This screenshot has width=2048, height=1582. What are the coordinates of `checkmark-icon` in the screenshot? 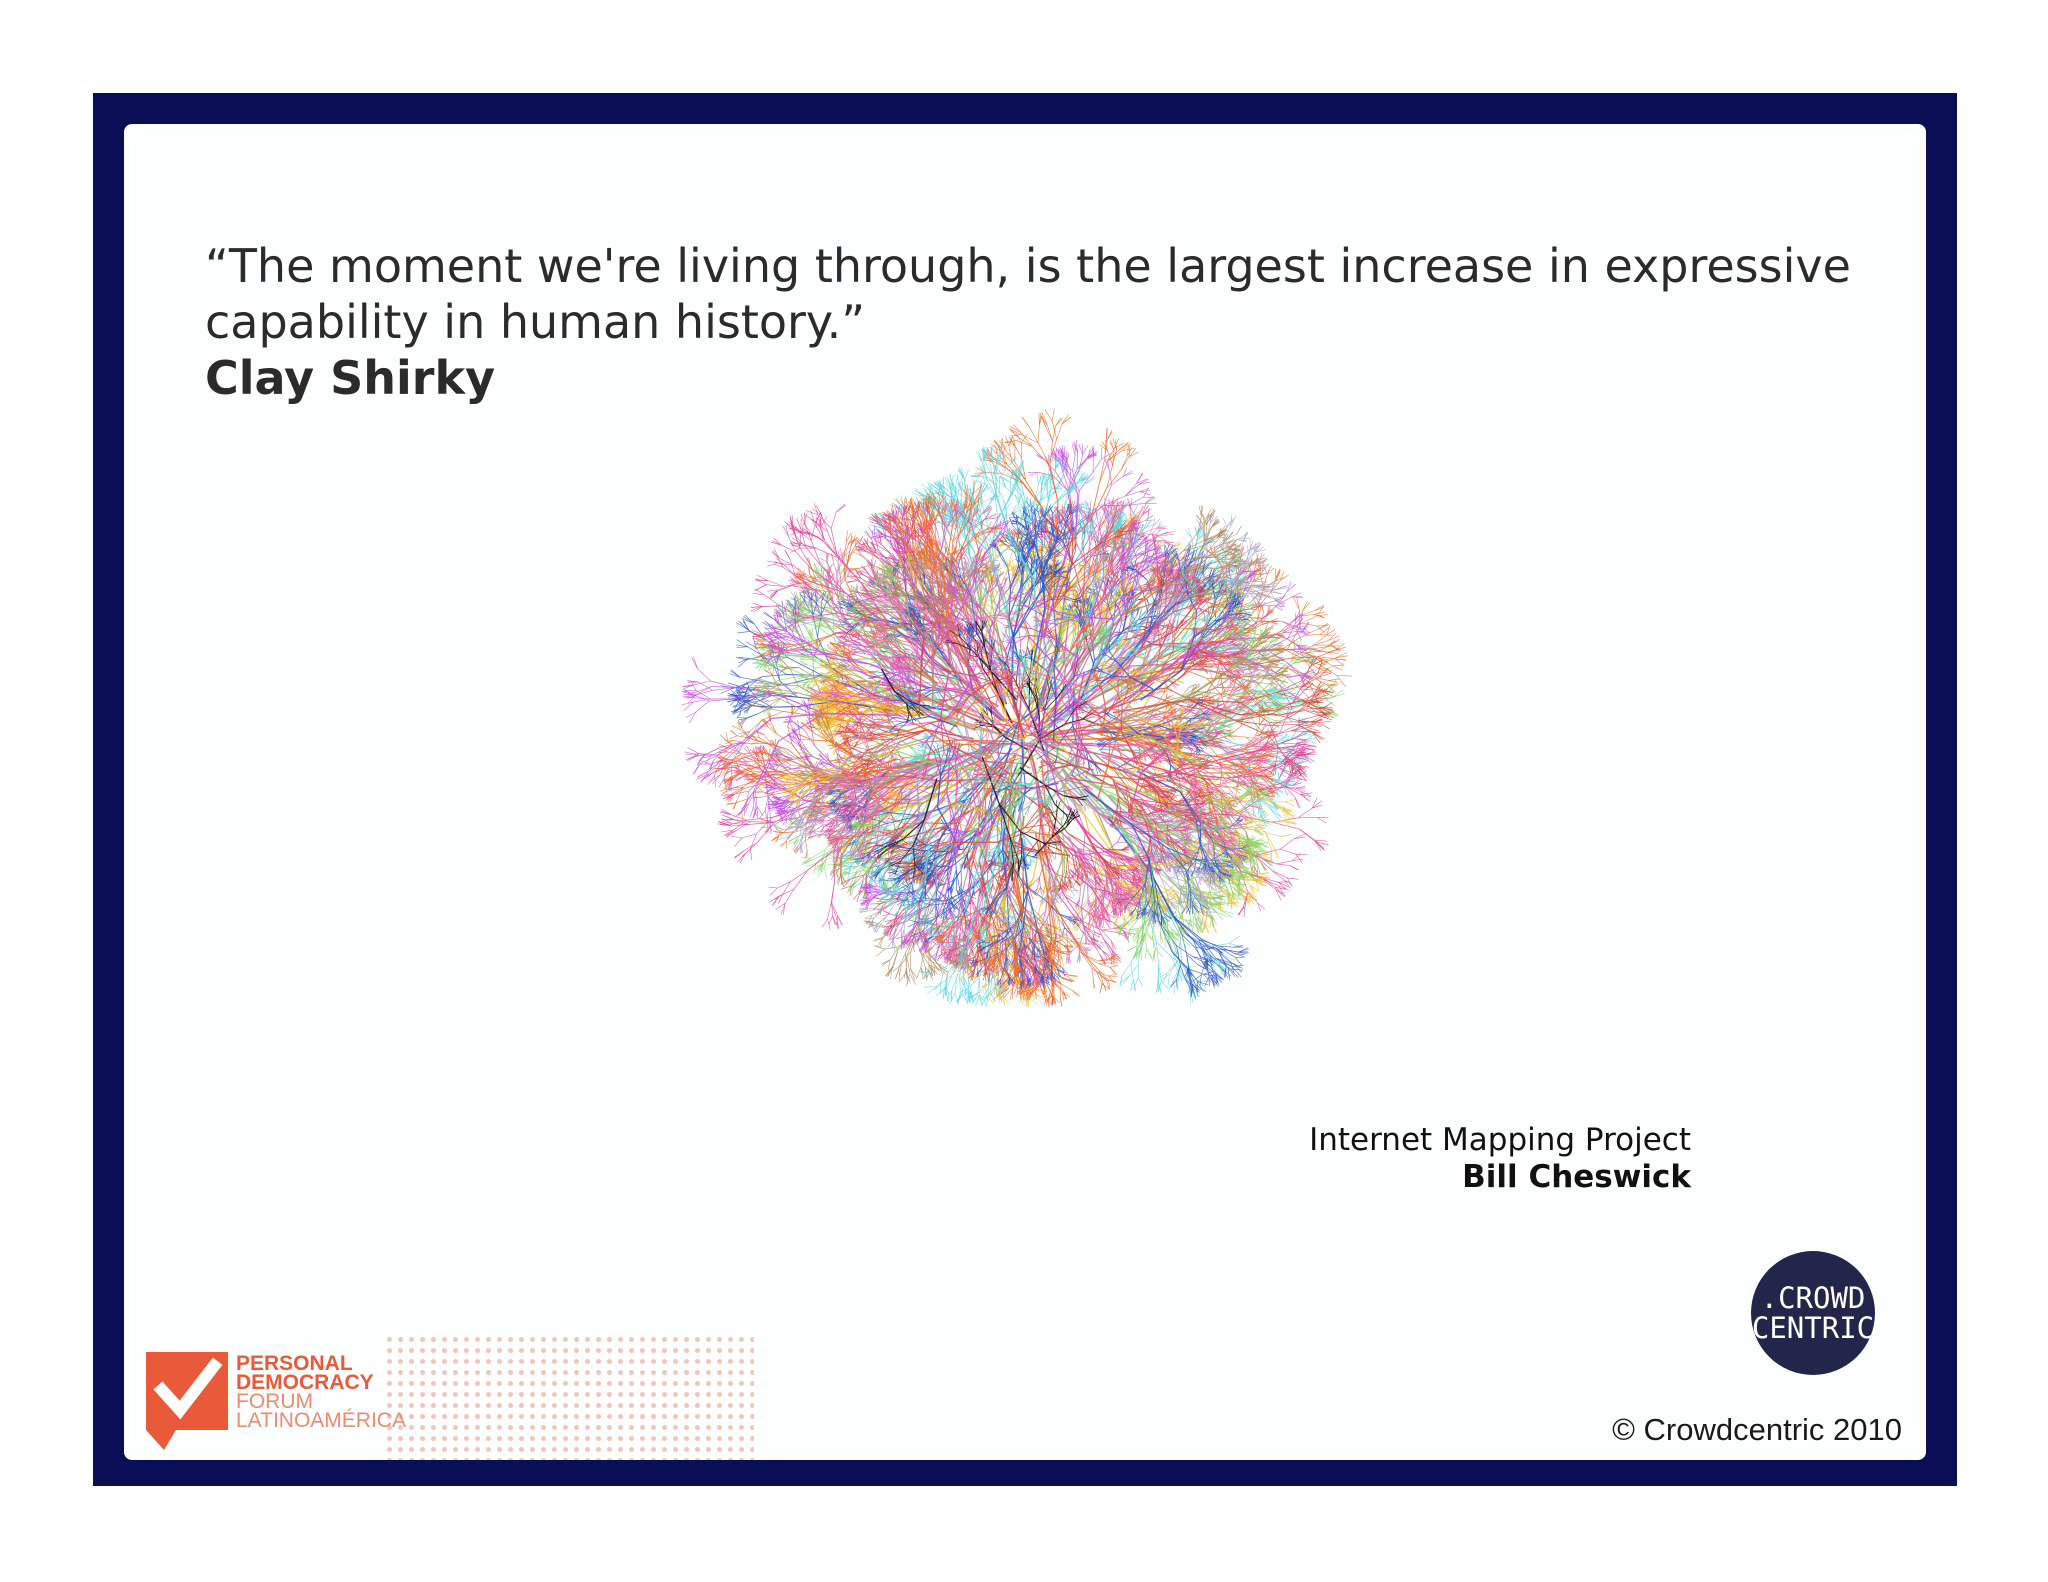 It's located at (187, 1401).